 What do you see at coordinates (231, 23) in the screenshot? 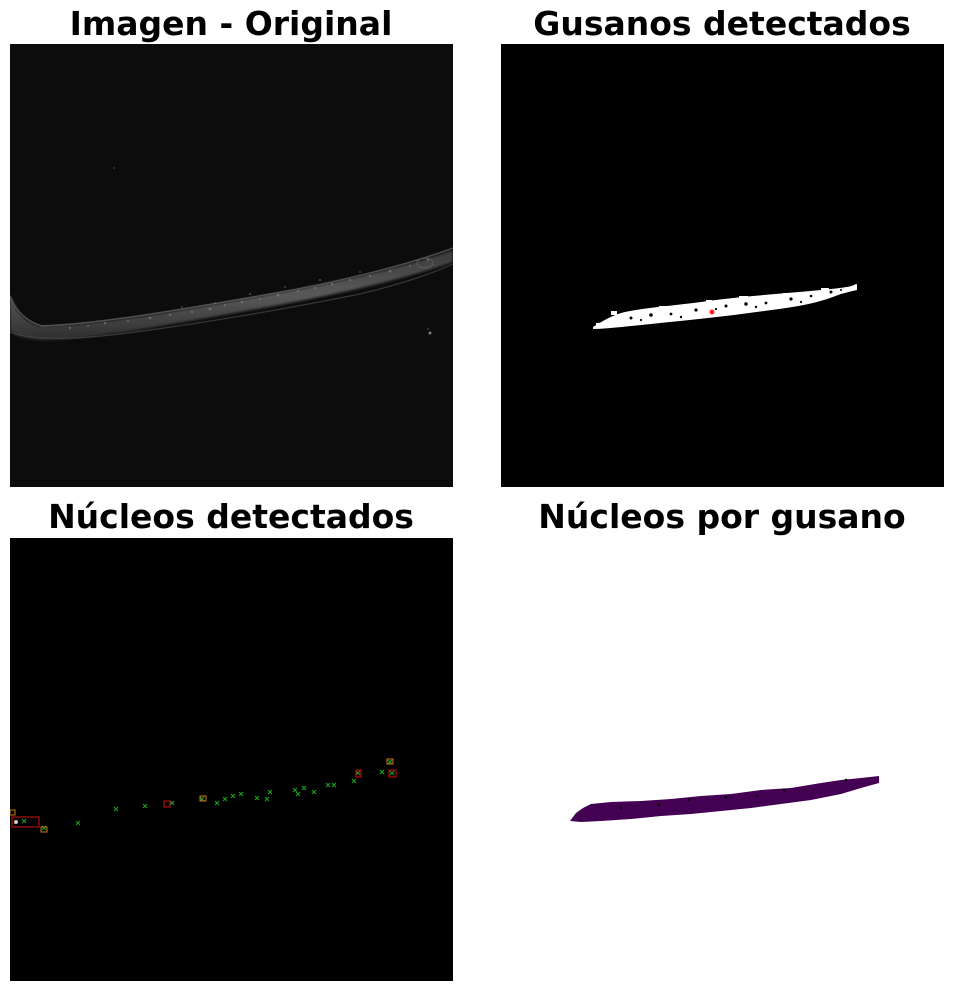
I see `title-original: Imagen - Original` at bounding box center [231, 23].